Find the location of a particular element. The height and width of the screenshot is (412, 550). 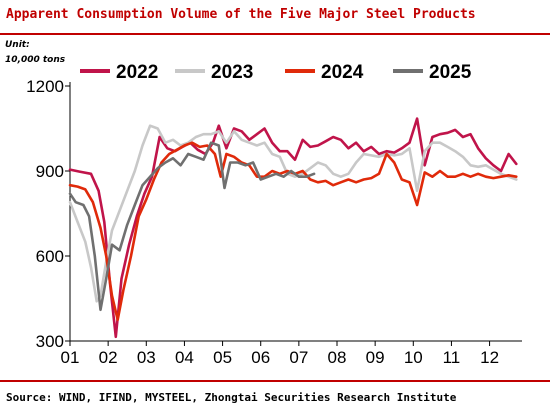

x-tick-label: 08 is located at coordinates (337, 357).